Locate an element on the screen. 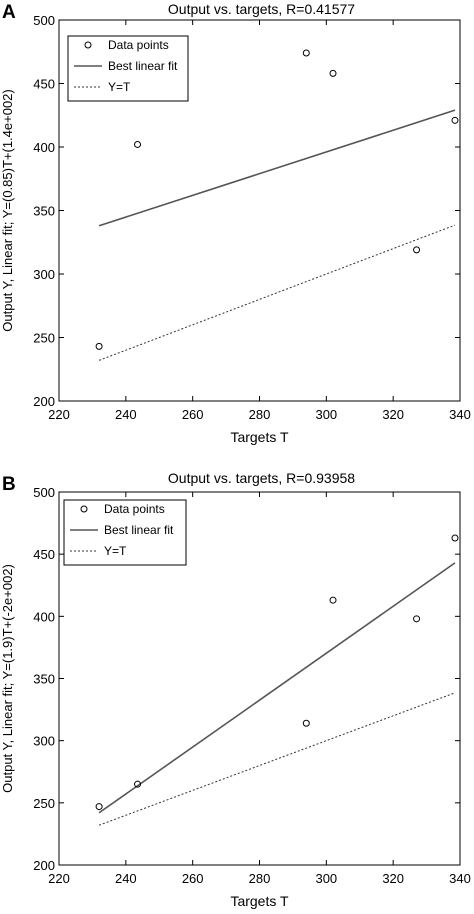 This screenshot has width=474, height=914. fit-line is located at coordinates (277, 168).